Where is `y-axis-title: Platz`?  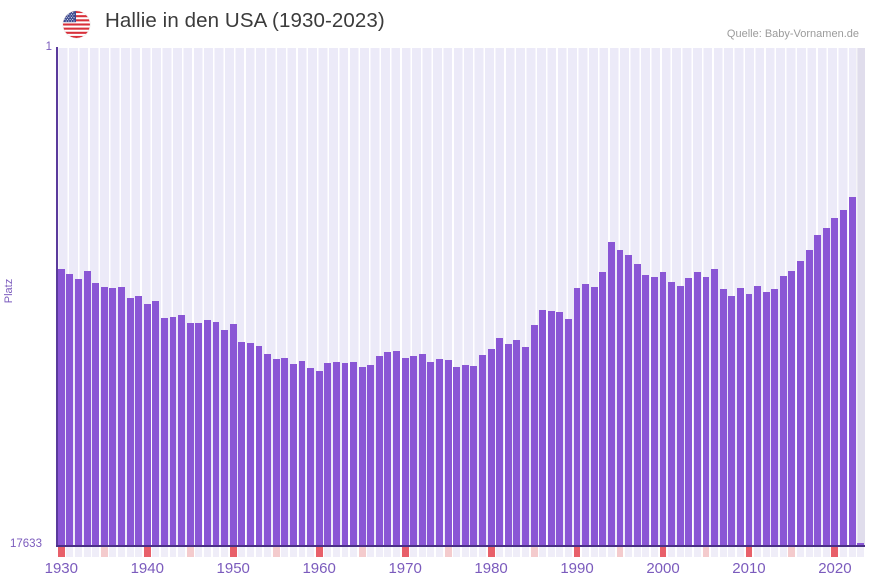
y-axis-title: Platz is located at coordinates (9, 291).